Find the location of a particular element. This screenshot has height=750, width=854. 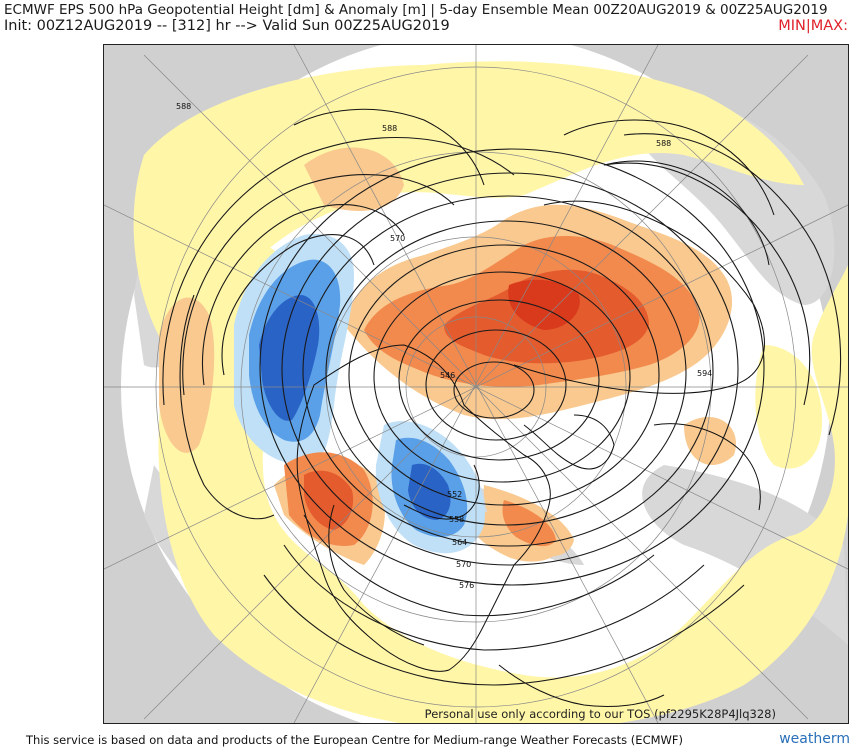

contour-label: 552 is located at coordinates (454, 494).